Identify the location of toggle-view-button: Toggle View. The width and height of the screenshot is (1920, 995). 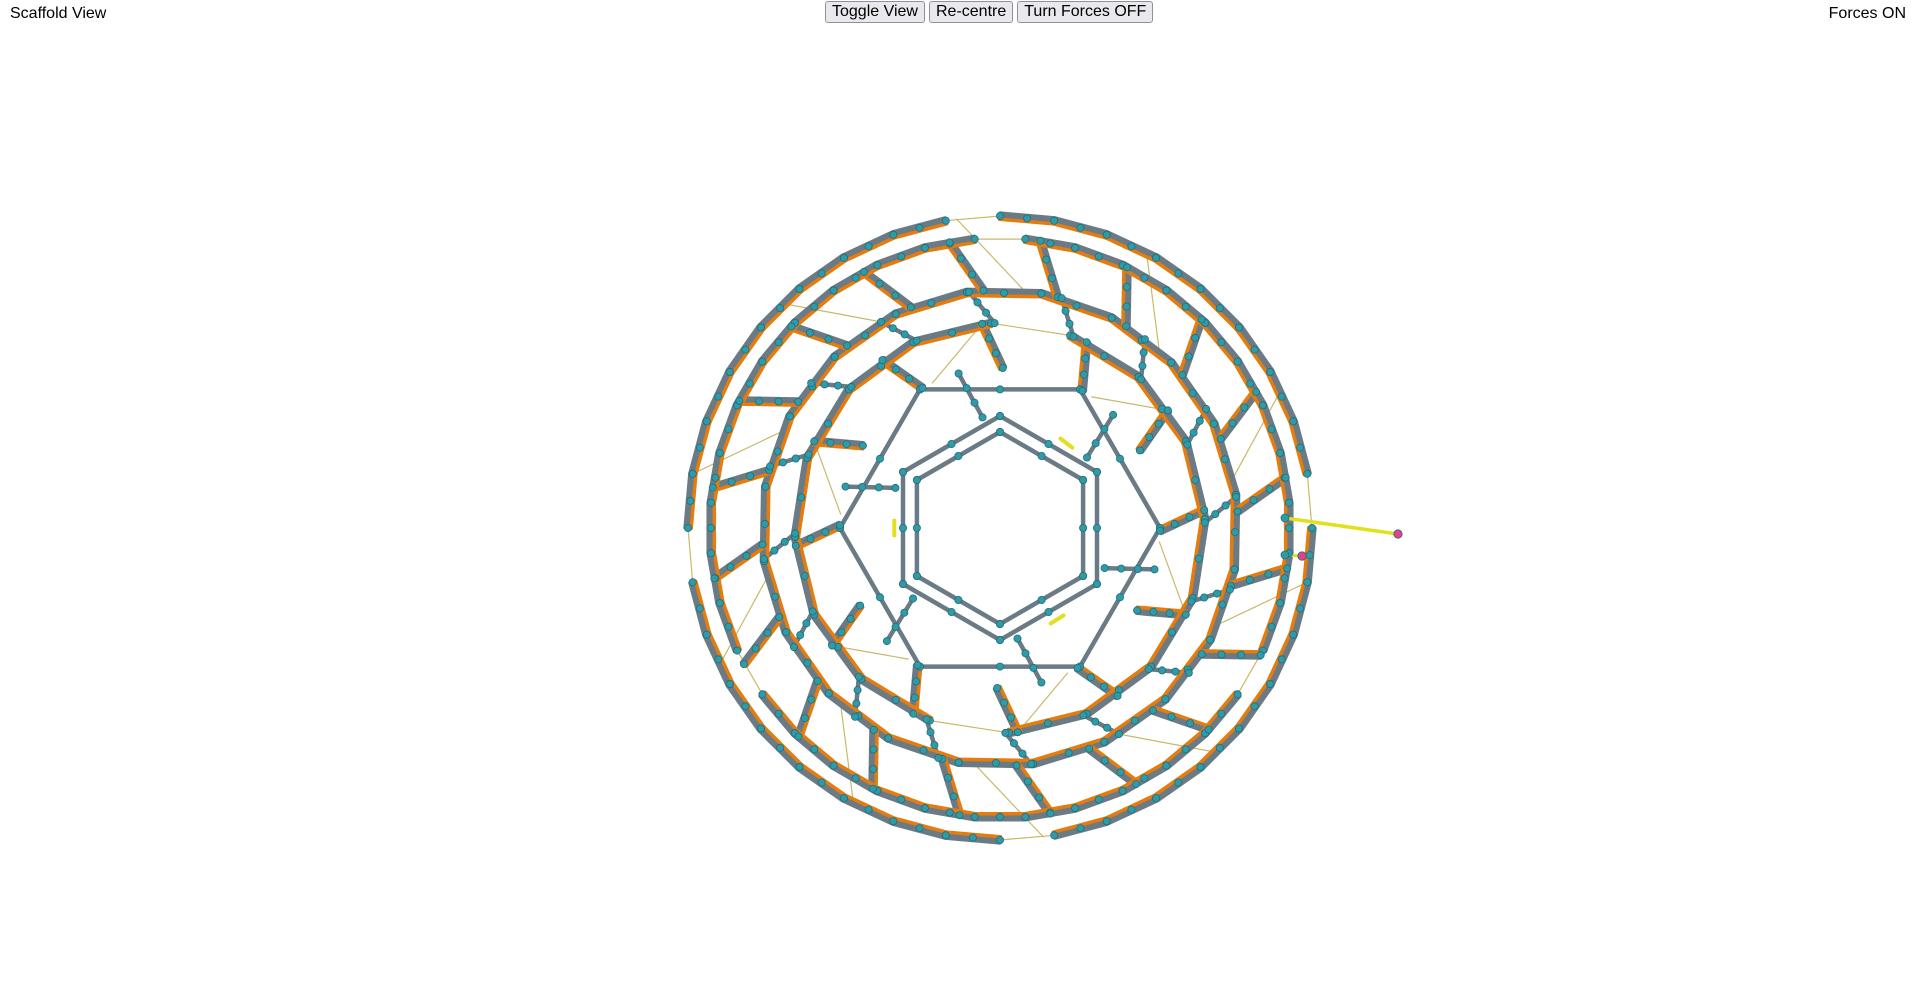
(875, 12).